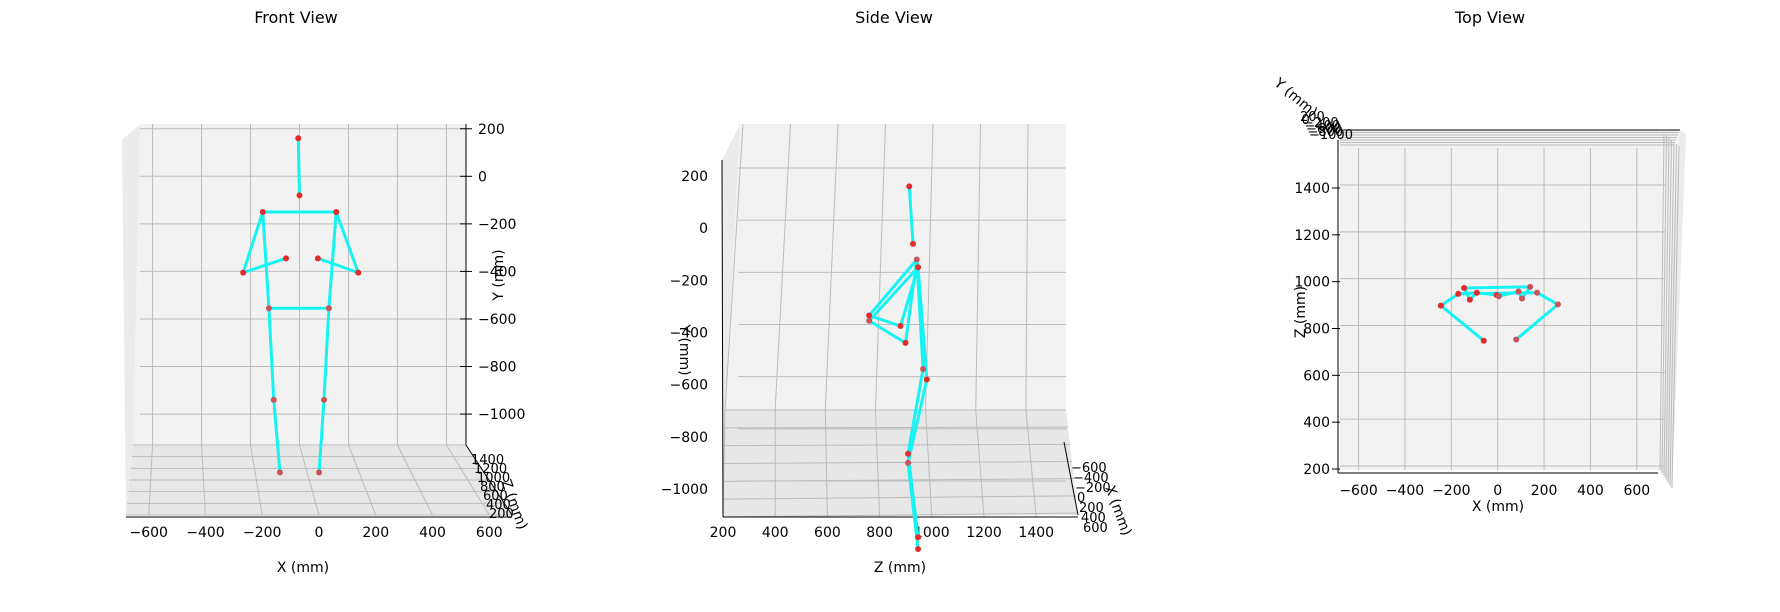 The height and width of the screenshot is (612, 1780). What do you see at coordinates (703, 229) in the screenshot?
I see `side-y-tick: 0` at bounding box center [703, 229].